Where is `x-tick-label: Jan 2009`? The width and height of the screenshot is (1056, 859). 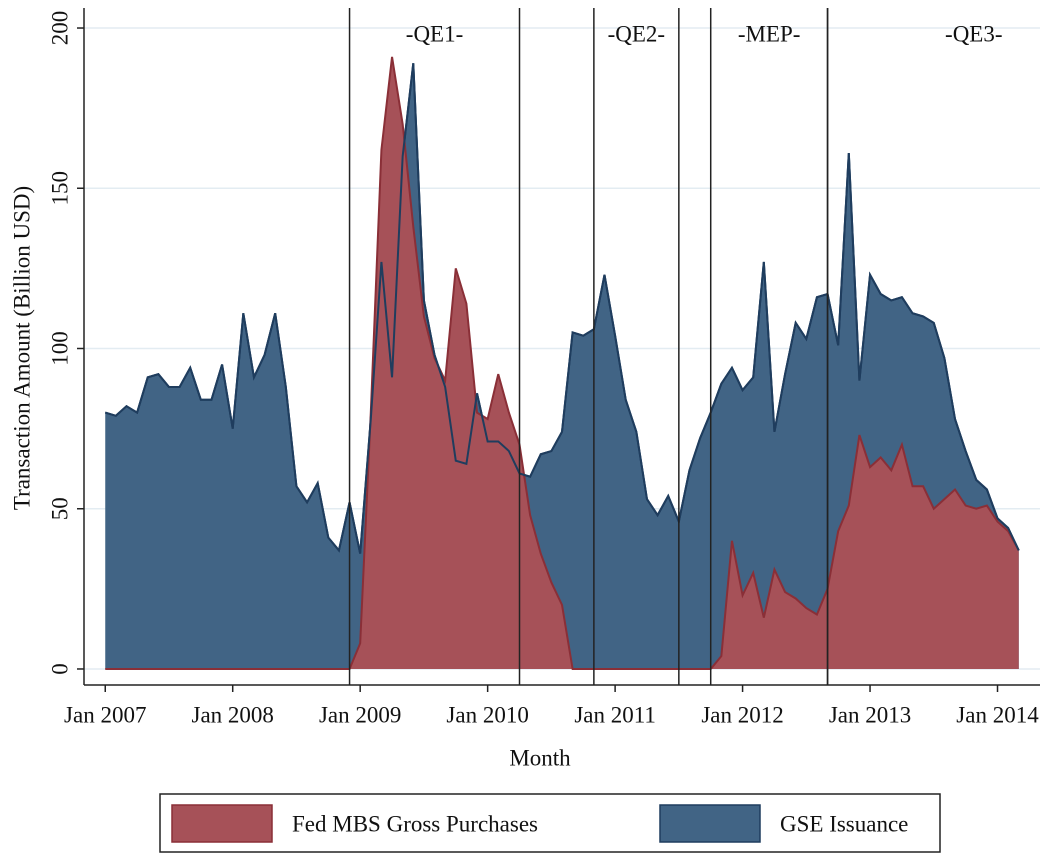
x-tick-label: Jan 2009 is located at coordinates (360, 714).